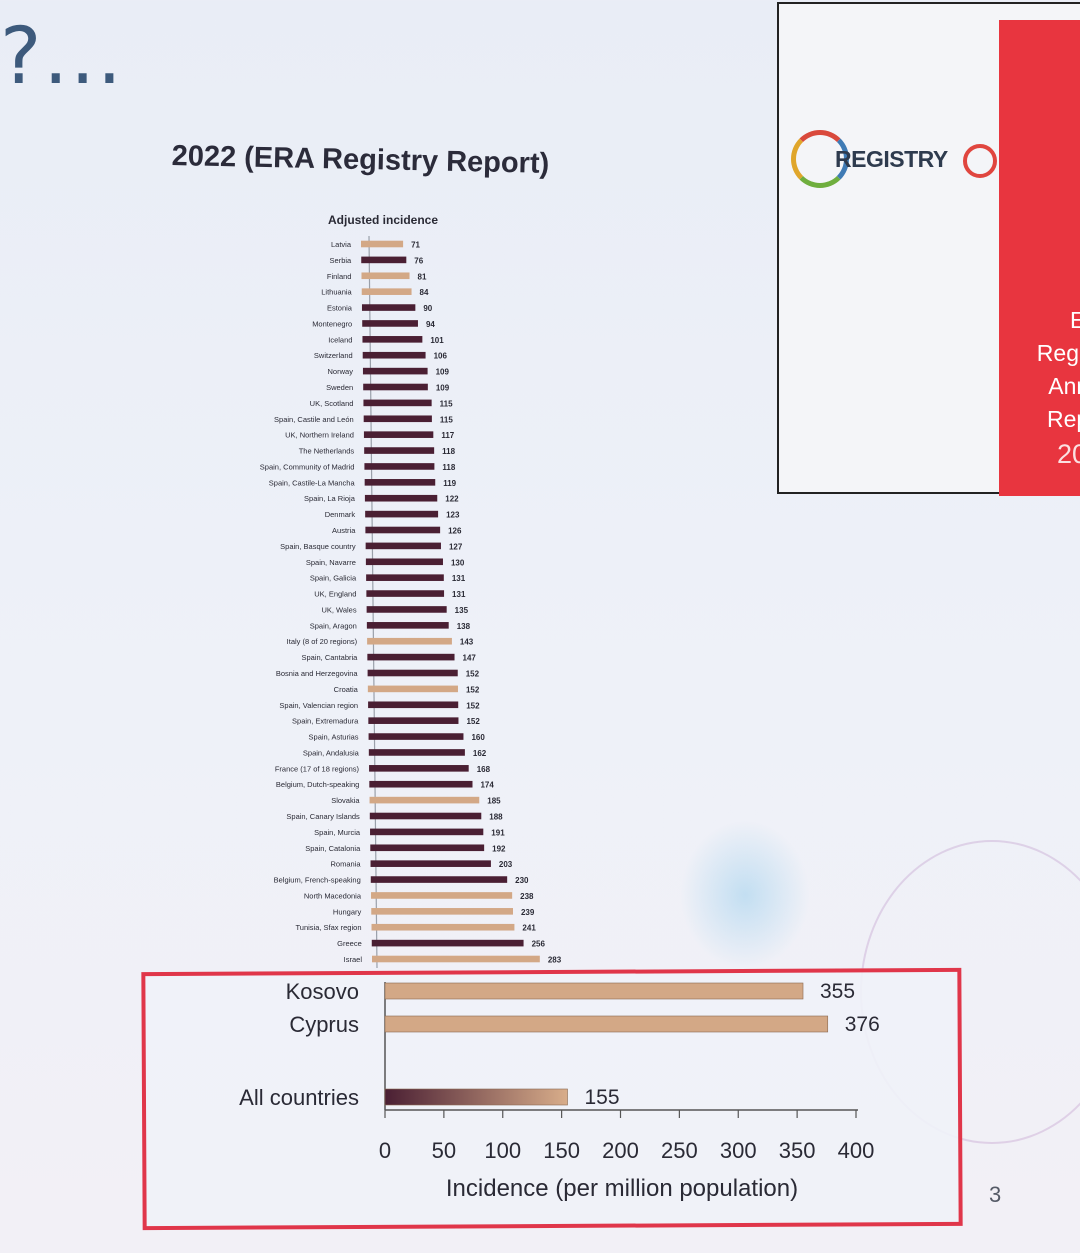 This screenshot has height=1253, width=1080. I want to click on category-label: Spain, Aragon, so click(333, 625).